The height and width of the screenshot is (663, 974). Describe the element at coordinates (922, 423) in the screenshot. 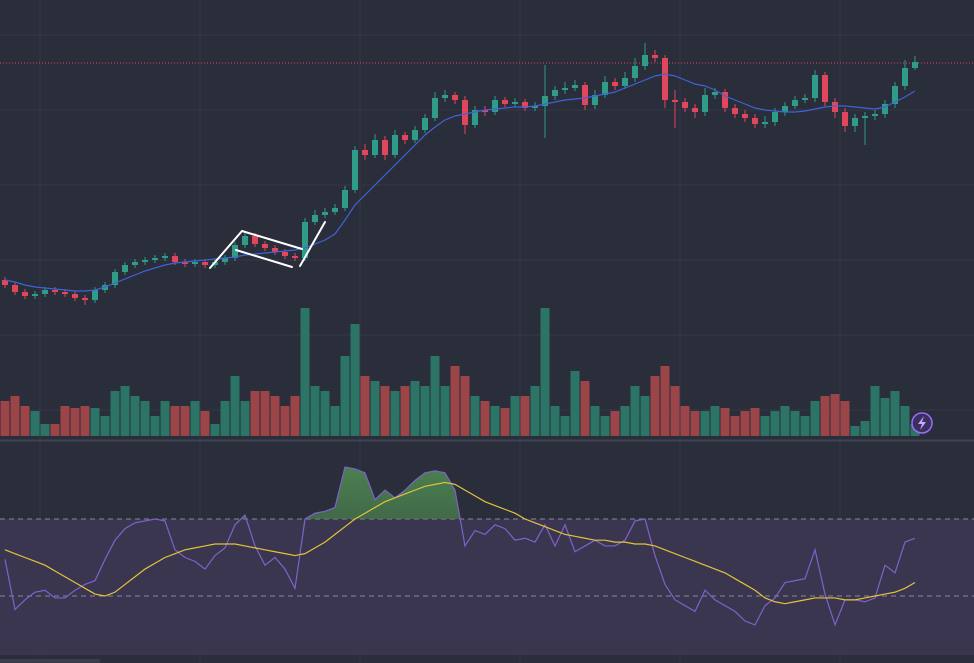

I see `lightning-button` at that location.